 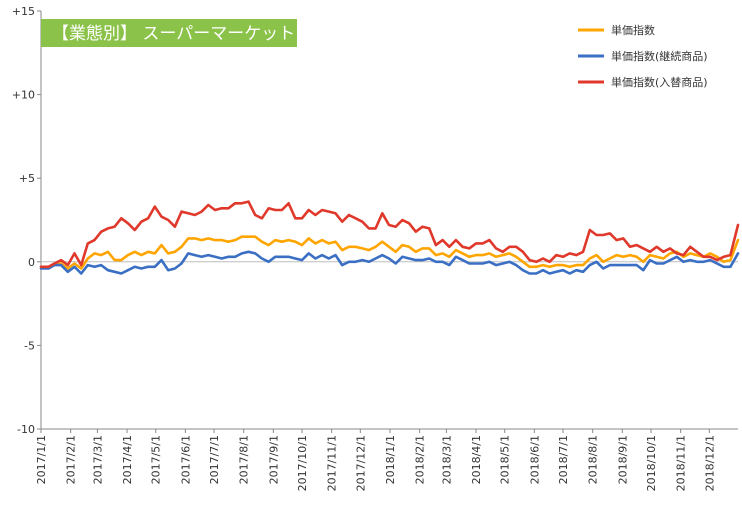 I want to click on chart-title-background, so click(x=169, y=33).